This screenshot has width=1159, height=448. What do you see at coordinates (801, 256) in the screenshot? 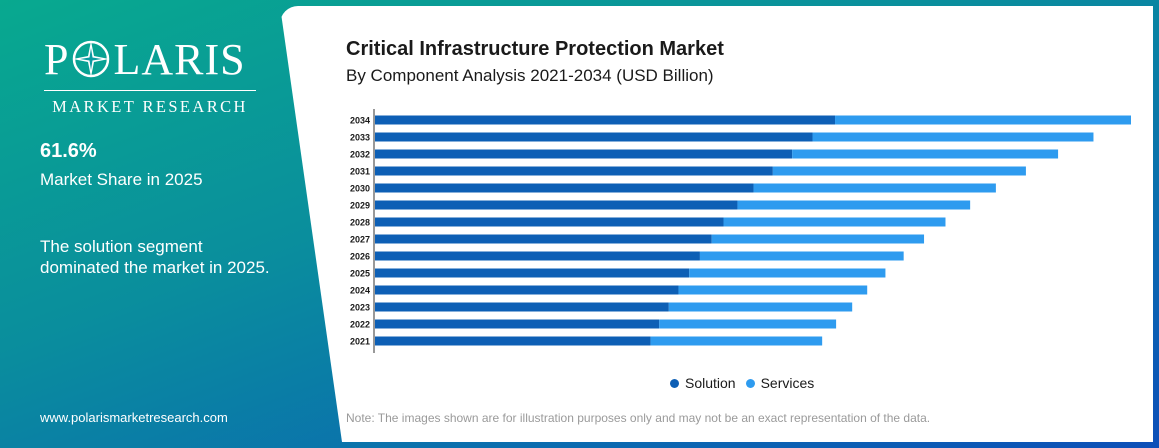
I see `bar-services-2026` at bounding box center [801, 256].